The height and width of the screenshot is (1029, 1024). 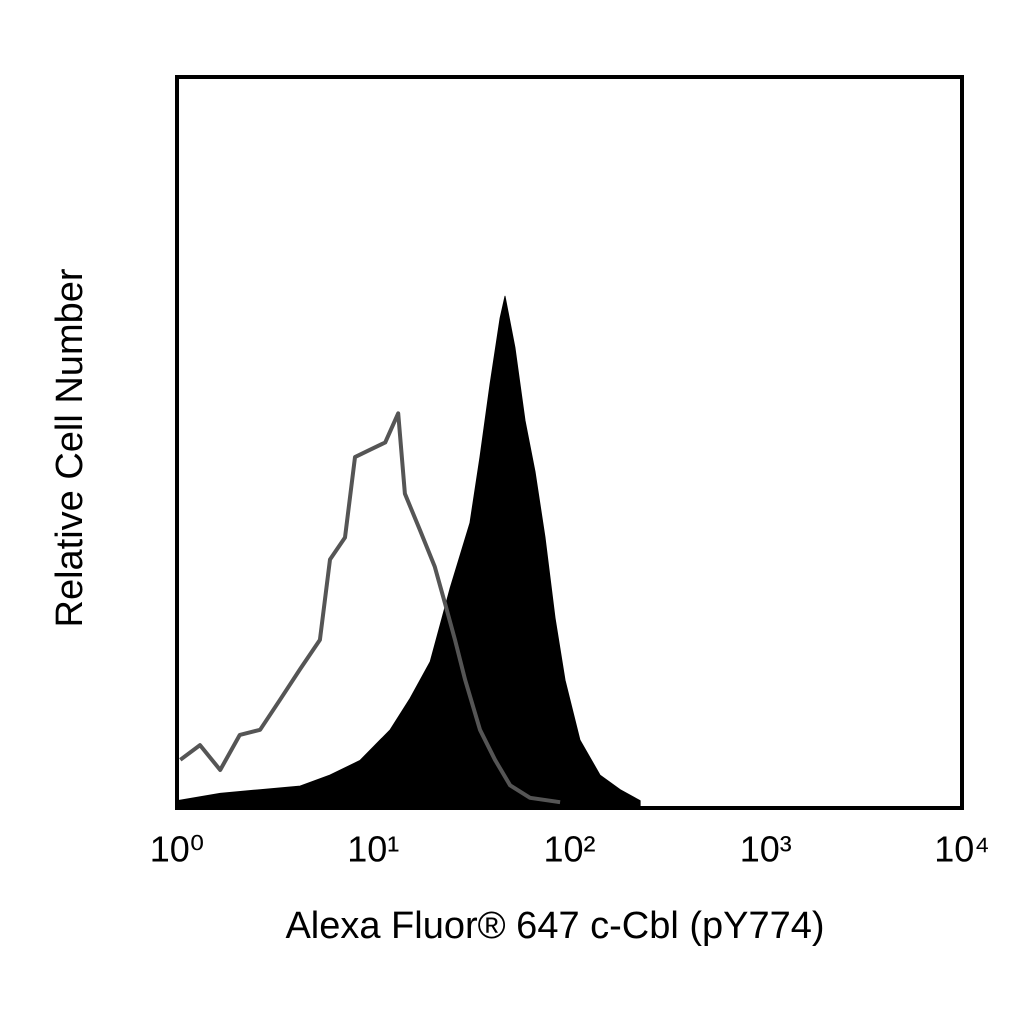 What do you see at coordinates (177, 849) in the screenshot?
I see `x-tick-label: 10⁰` at bounding box center [177, 849].